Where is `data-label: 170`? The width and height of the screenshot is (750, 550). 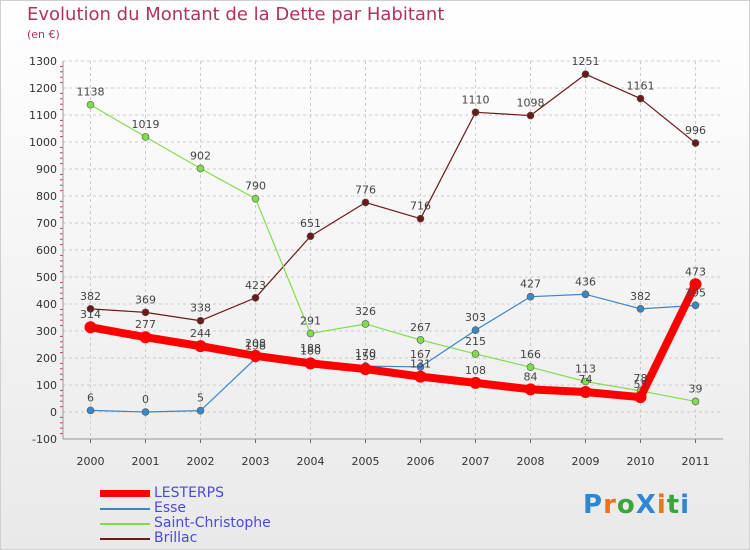
data-label: 170 is located at coordinates (365, 353).